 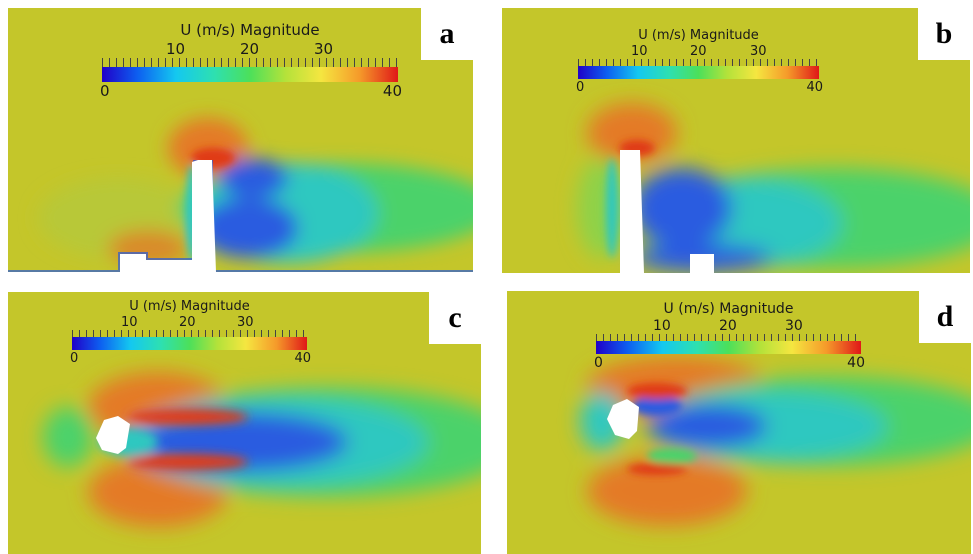 I want to click on panel-label-d: d, so click(x=945, y=317).